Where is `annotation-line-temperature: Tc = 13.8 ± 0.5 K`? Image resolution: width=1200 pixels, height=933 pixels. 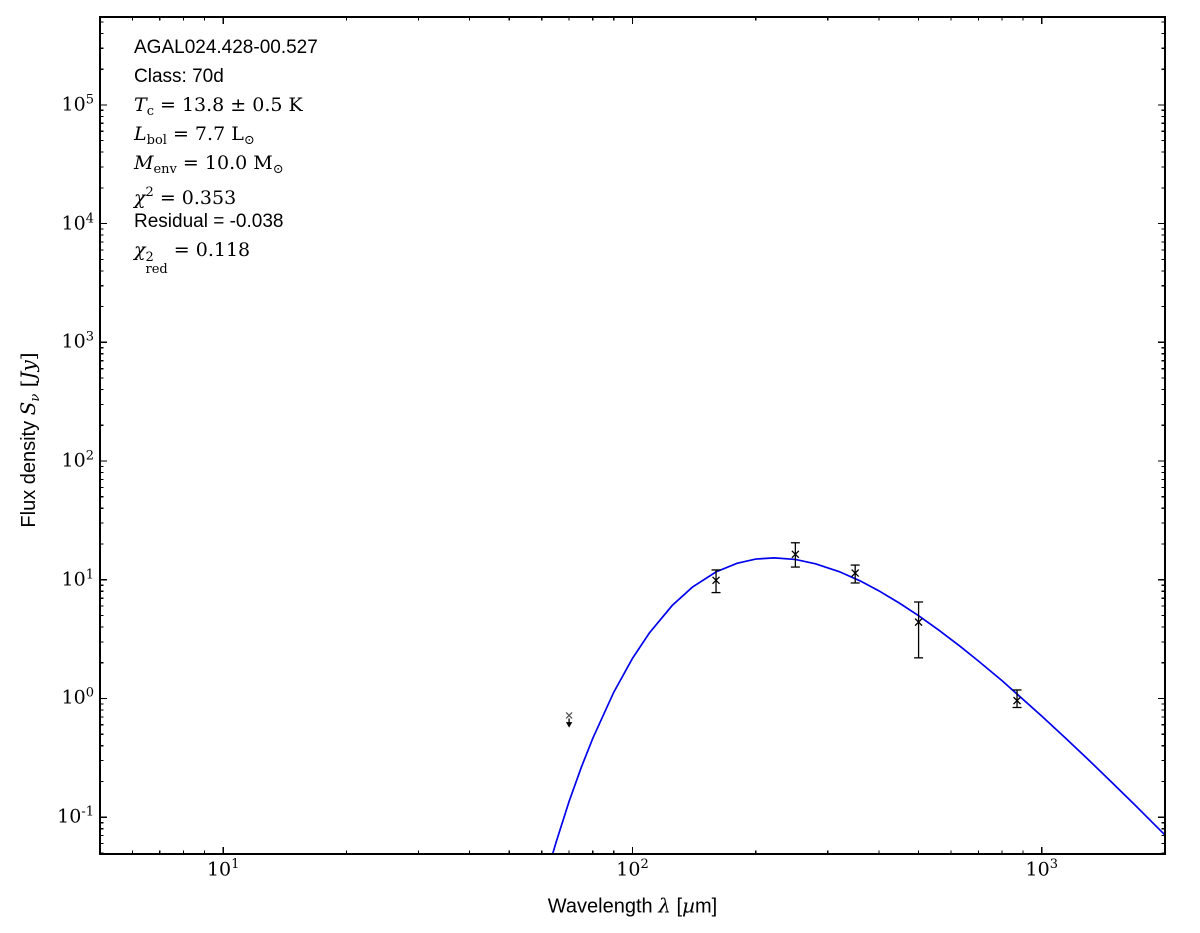
annotation-line-temperature: Tc = 13.8 ± 0.5 K is located at coordinates (218, 106).